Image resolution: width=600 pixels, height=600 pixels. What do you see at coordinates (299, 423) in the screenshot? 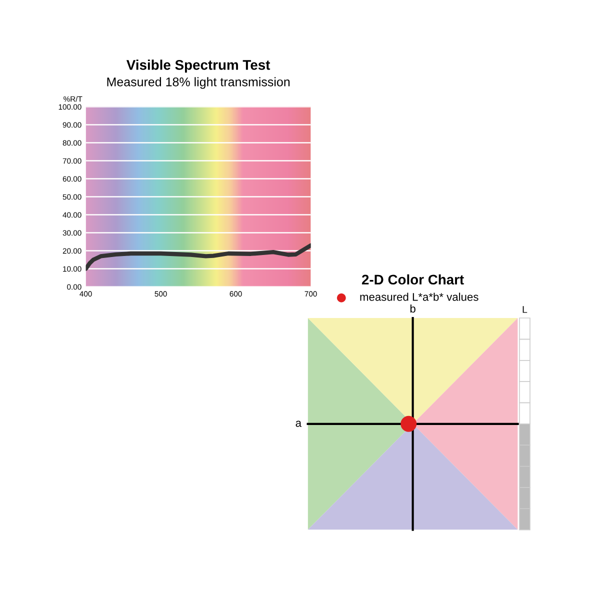
I see `text: a` at bounding box center [299, 423].